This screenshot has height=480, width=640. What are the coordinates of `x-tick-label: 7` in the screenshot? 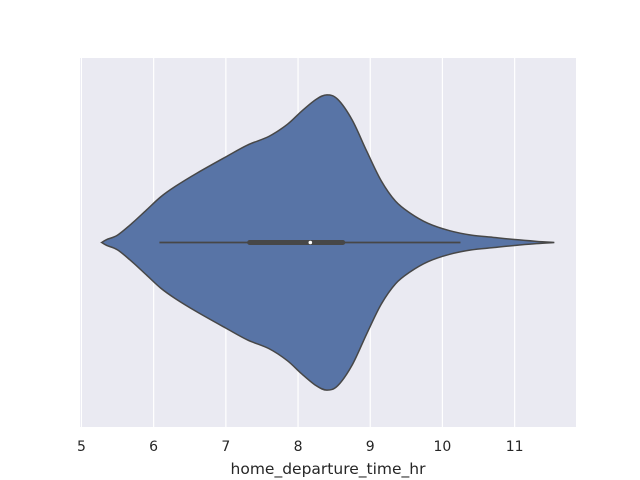 It's located at (225, 447).